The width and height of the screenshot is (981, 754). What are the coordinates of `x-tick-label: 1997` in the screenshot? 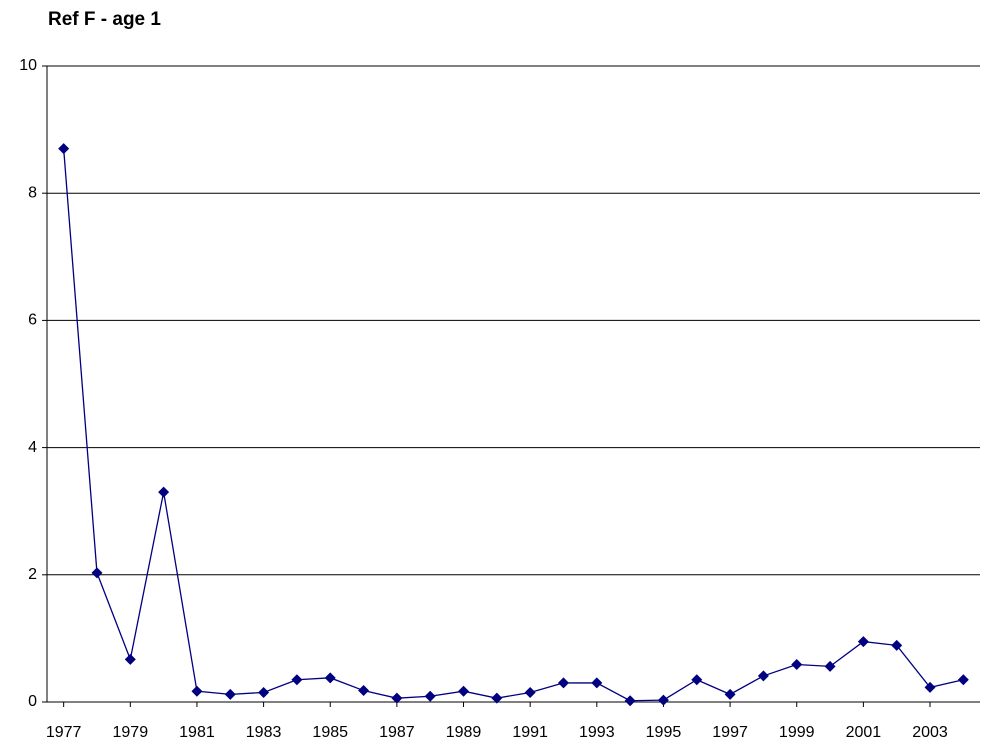 It's located at (730, 732).